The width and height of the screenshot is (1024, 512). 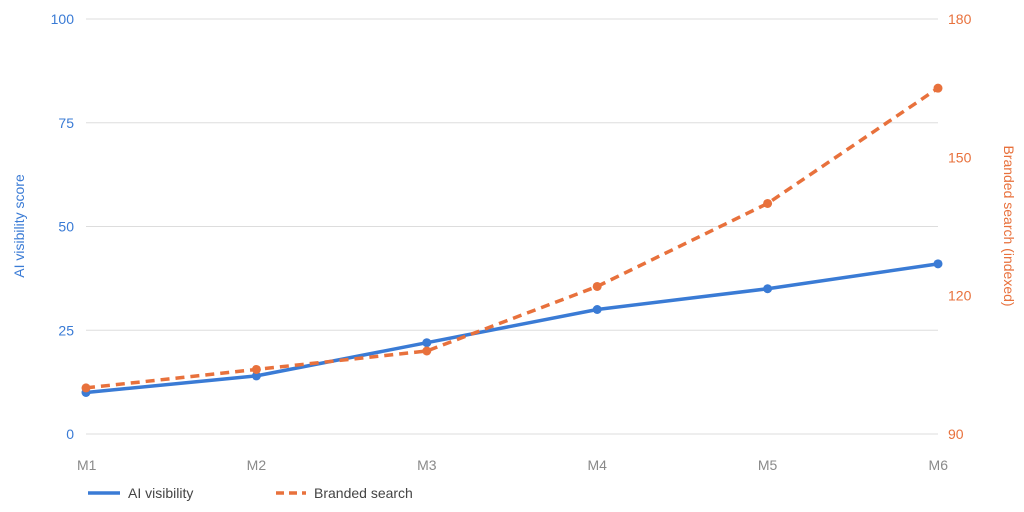 What do you see at coordinates (363, 493) in the screenshot?
I see `legend-label-branded-search: Branded search` at bounding box center [363, 493].